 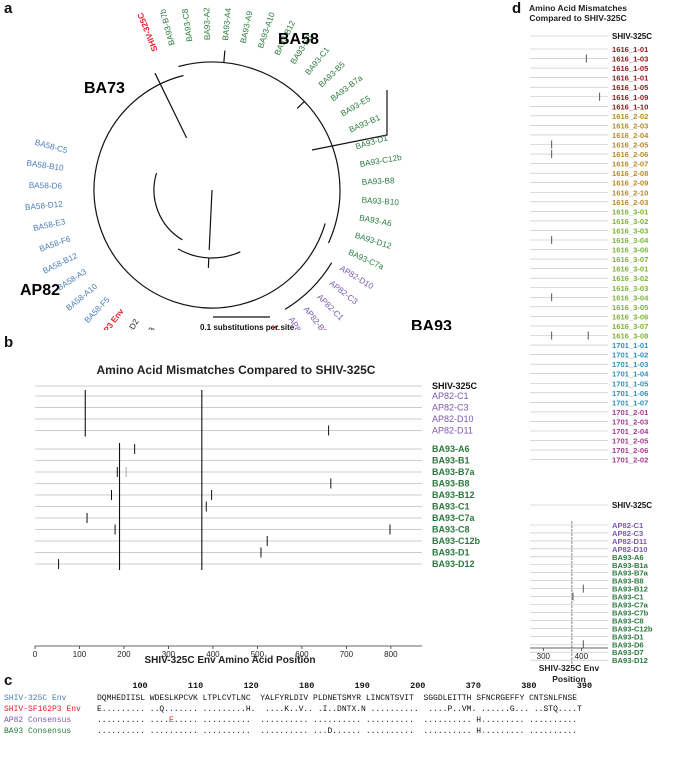 What do you see at coordinates (224, 497) in the screenshot?
I see `chart-b-mismatch-marks` at bounding box center [224, 497].